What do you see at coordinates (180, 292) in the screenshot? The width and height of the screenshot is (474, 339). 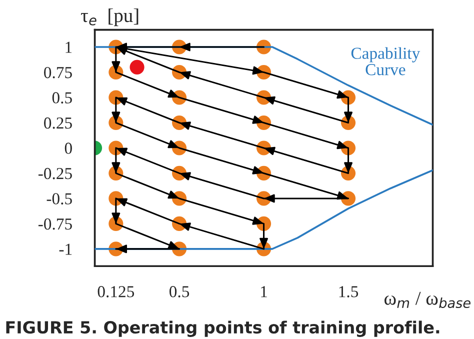 I see `x-tick-label: 0.5` at bounding box center [180, 292].